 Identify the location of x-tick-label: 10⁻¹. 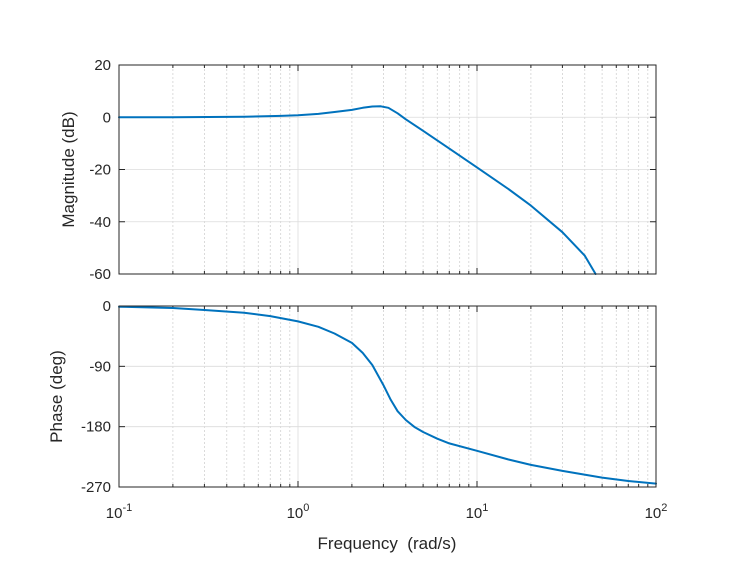
(119, 512).